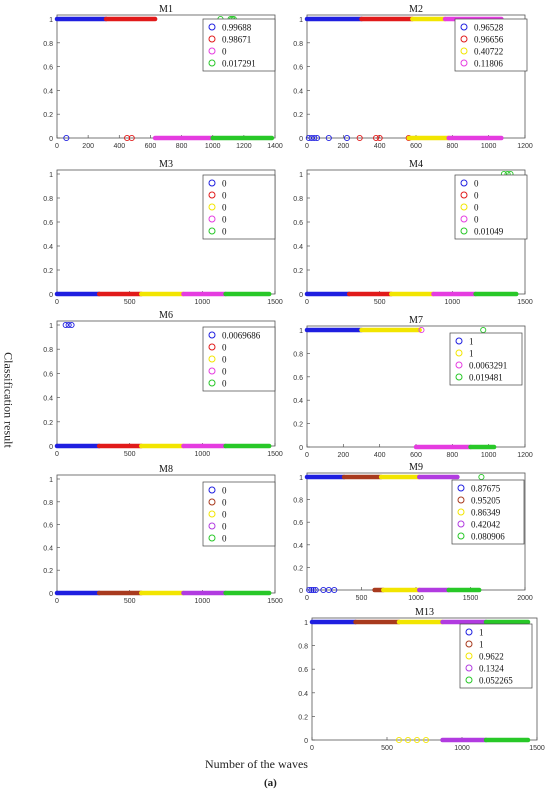 The width and height of the screenshot is (550, 793). Describe the element at coordinates (182, 146) in the screenshot. I see `x-tick-label: 800` at that location.